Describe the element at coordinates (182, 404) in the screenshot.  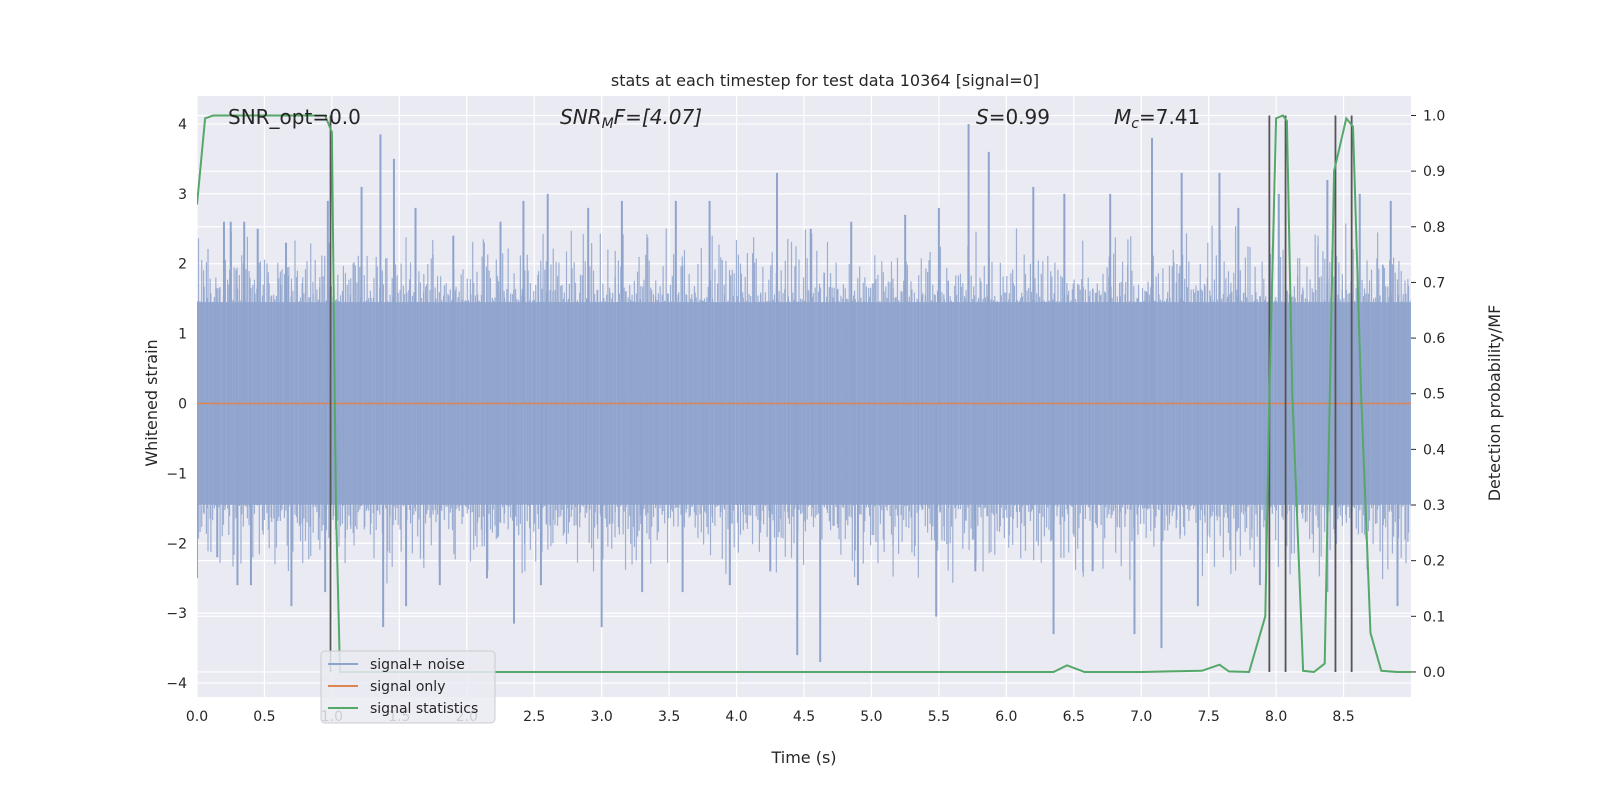
I see `y-tick-label: 0` at that location.